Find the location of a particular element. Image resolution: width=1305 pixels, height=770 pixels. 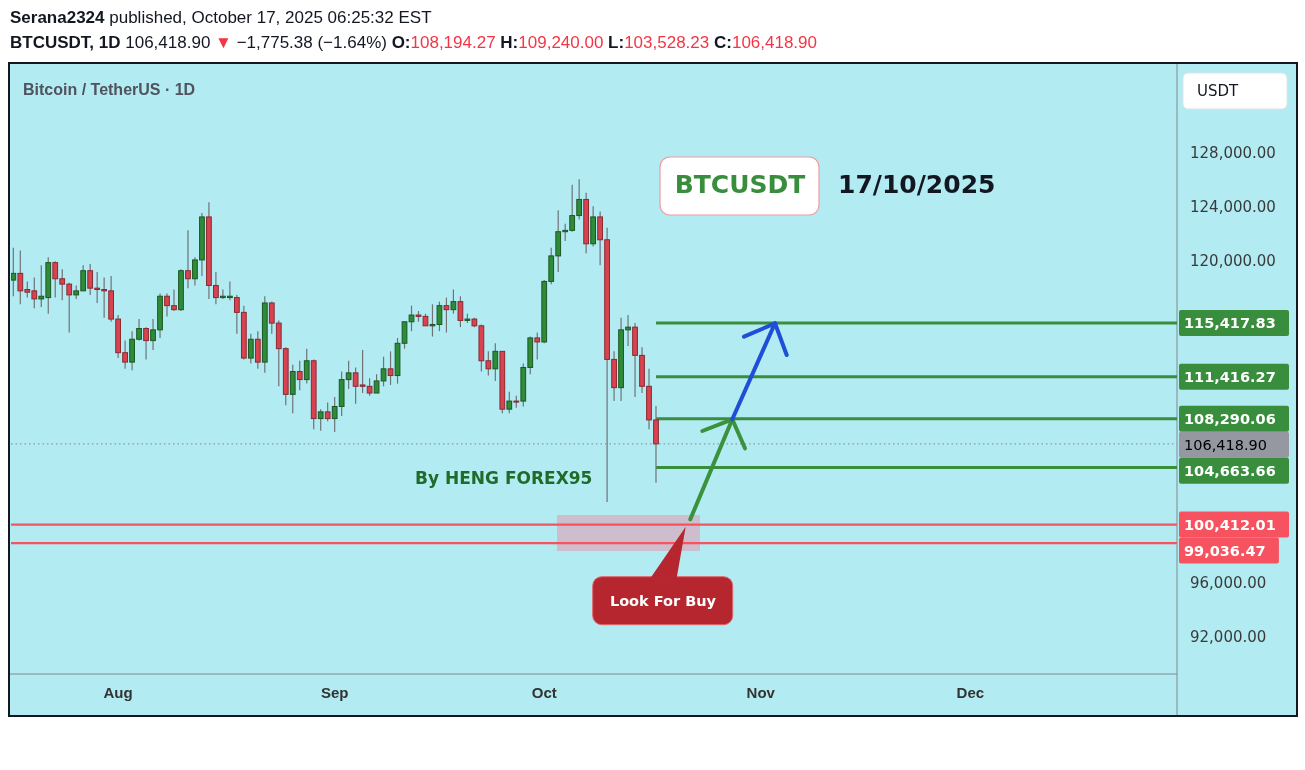

y-tick-label: 92,000.00 is located at coordinates (1228, 637).